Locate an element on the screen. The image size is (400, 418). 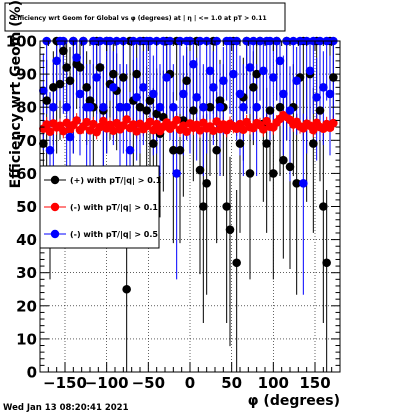
legend-entry-2: (-) with pT/|q| > 0.5 is located at coordinates (101, 234).